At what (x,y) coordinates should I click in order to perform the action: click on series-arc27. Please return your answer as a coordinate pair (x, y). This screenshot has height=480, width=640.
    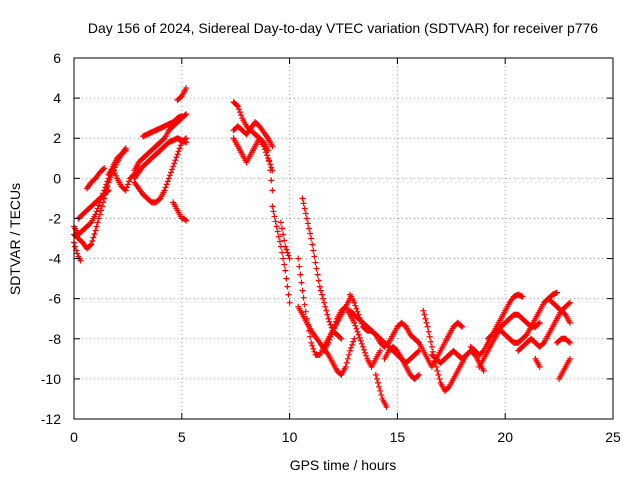
    Looking at the image, I should click on (445, 350).